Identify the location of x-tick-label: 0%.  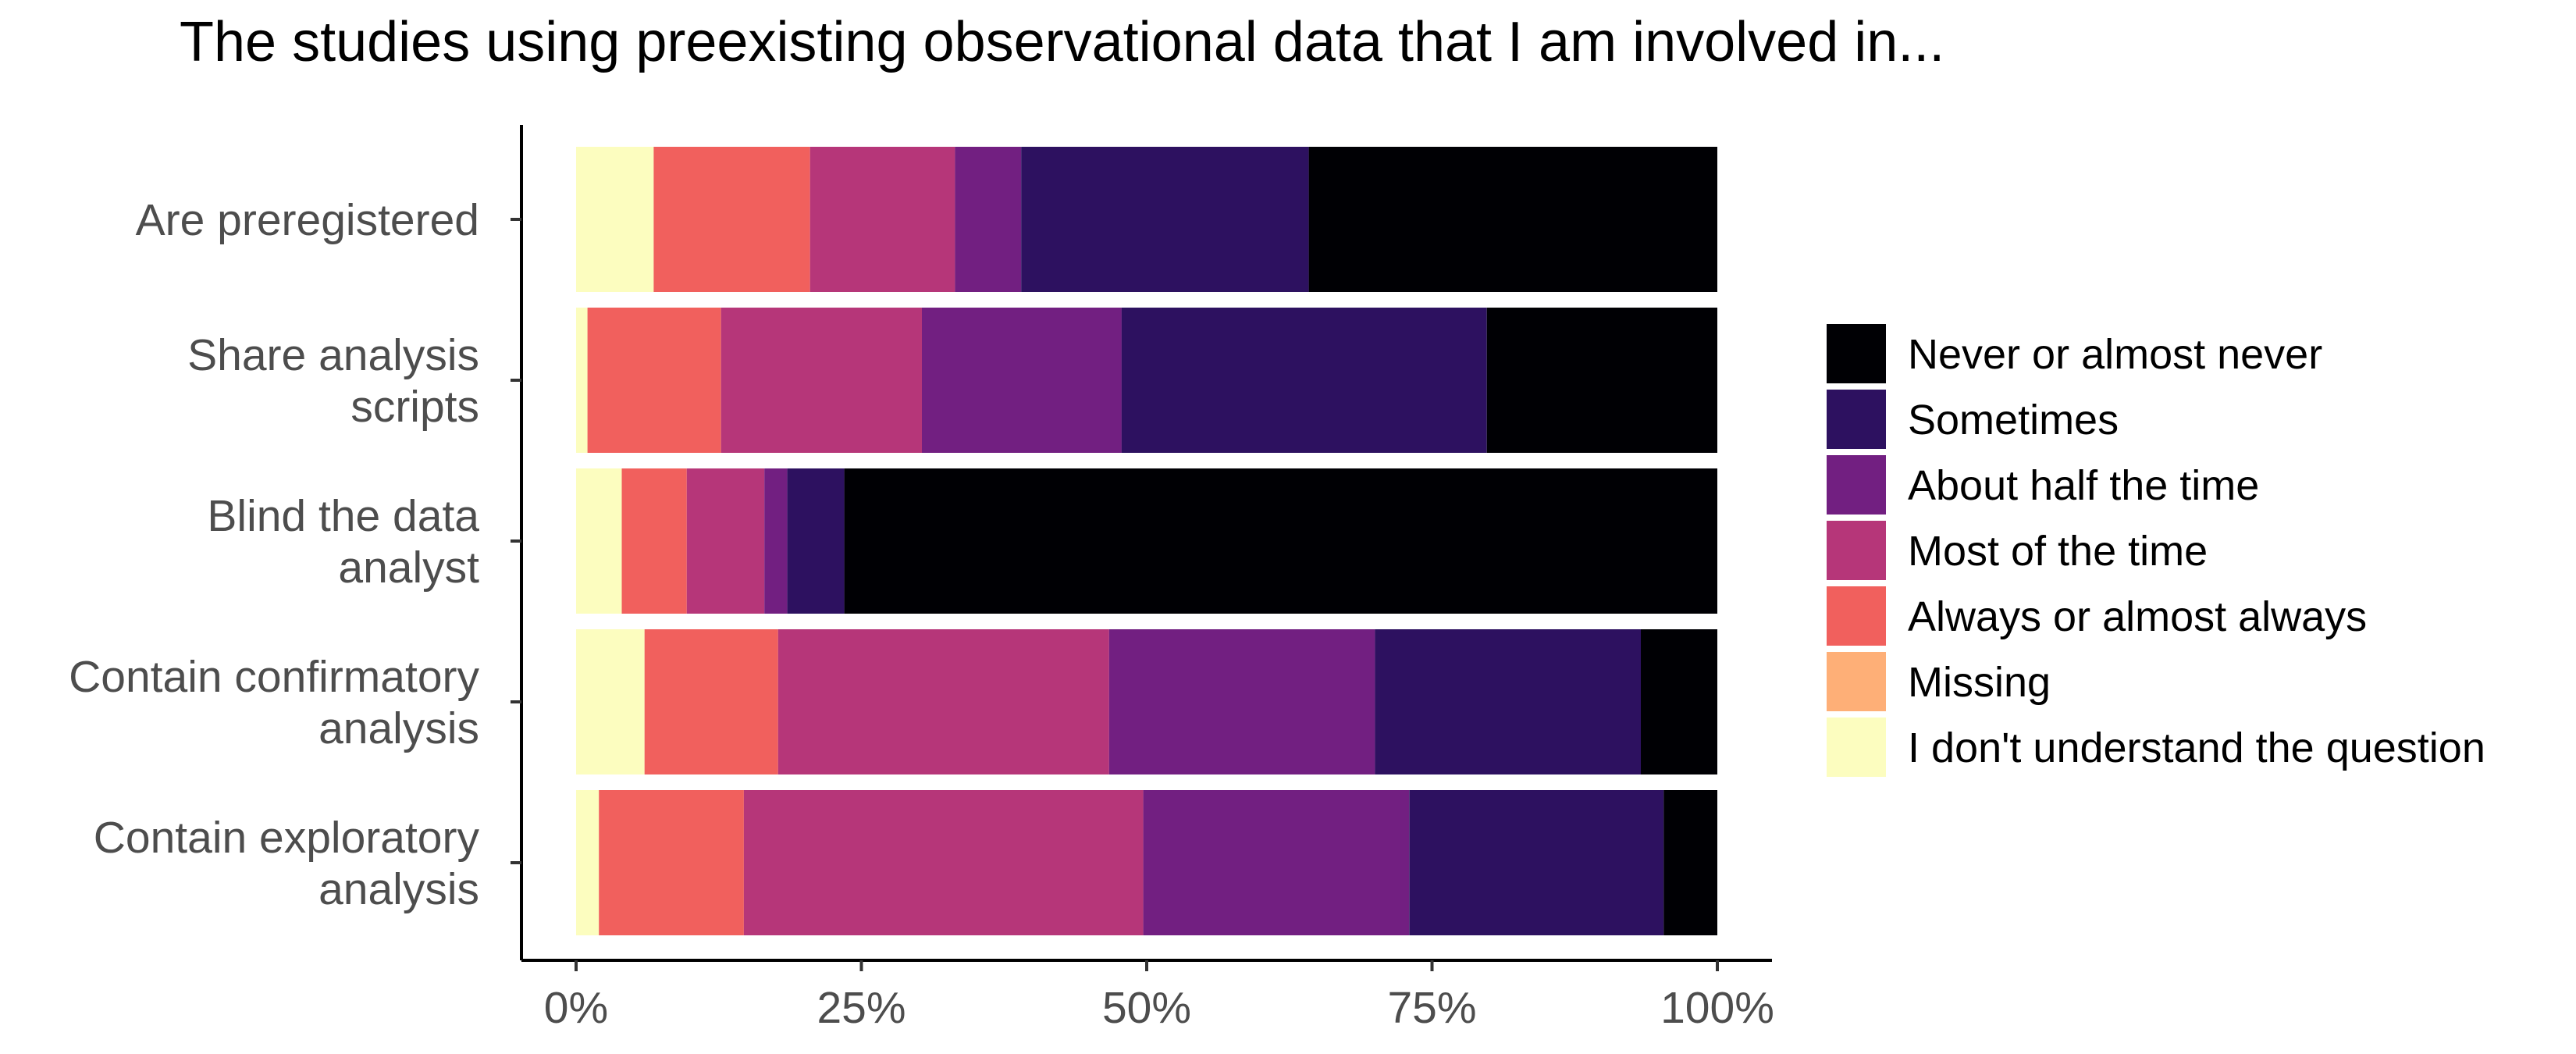
(576, 1008).